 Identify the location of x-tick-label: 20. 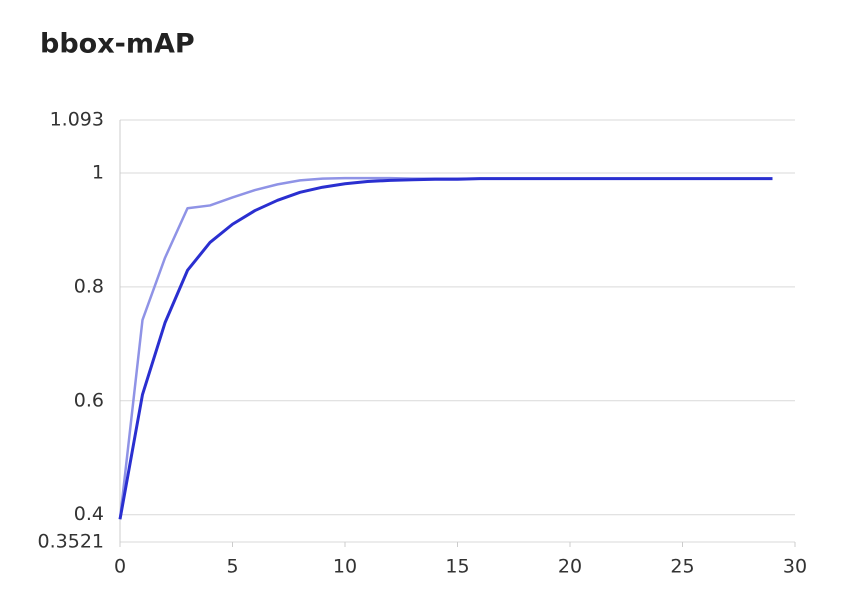
(570, 567).